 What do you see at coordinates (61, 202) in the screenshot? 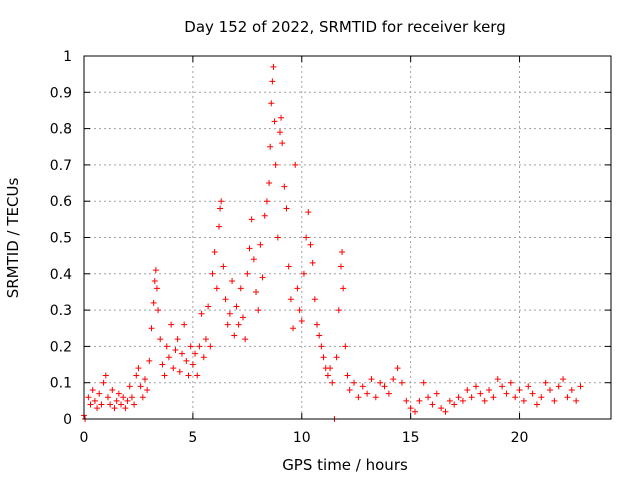
I see `y-tick-label: 0.6` at bounding box center [61, 202].